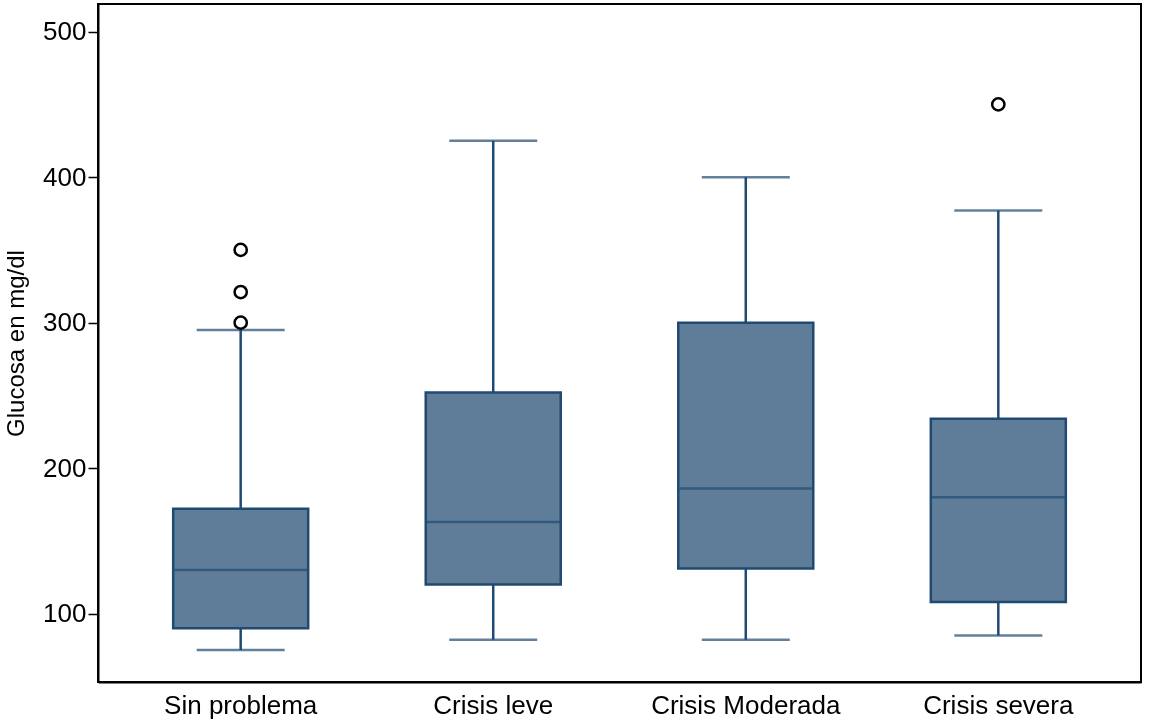  I want to click on y-tick-label: 300, so click(65, 322).